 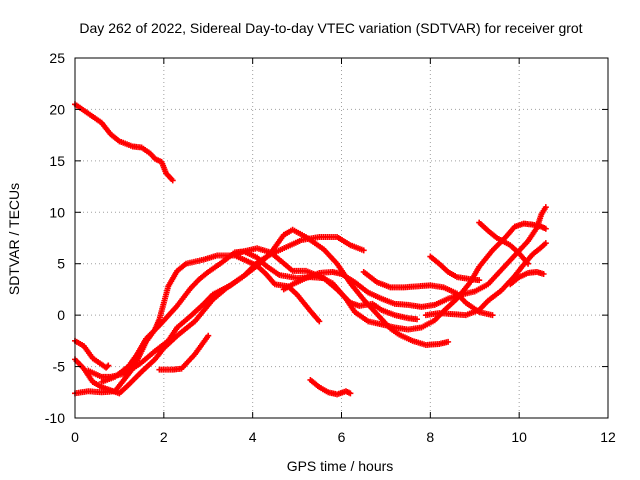 What do you see at coordinates (253, 437) in the screenshot?
I see `x-tick-label: 4` at bounding box center [253, 437].